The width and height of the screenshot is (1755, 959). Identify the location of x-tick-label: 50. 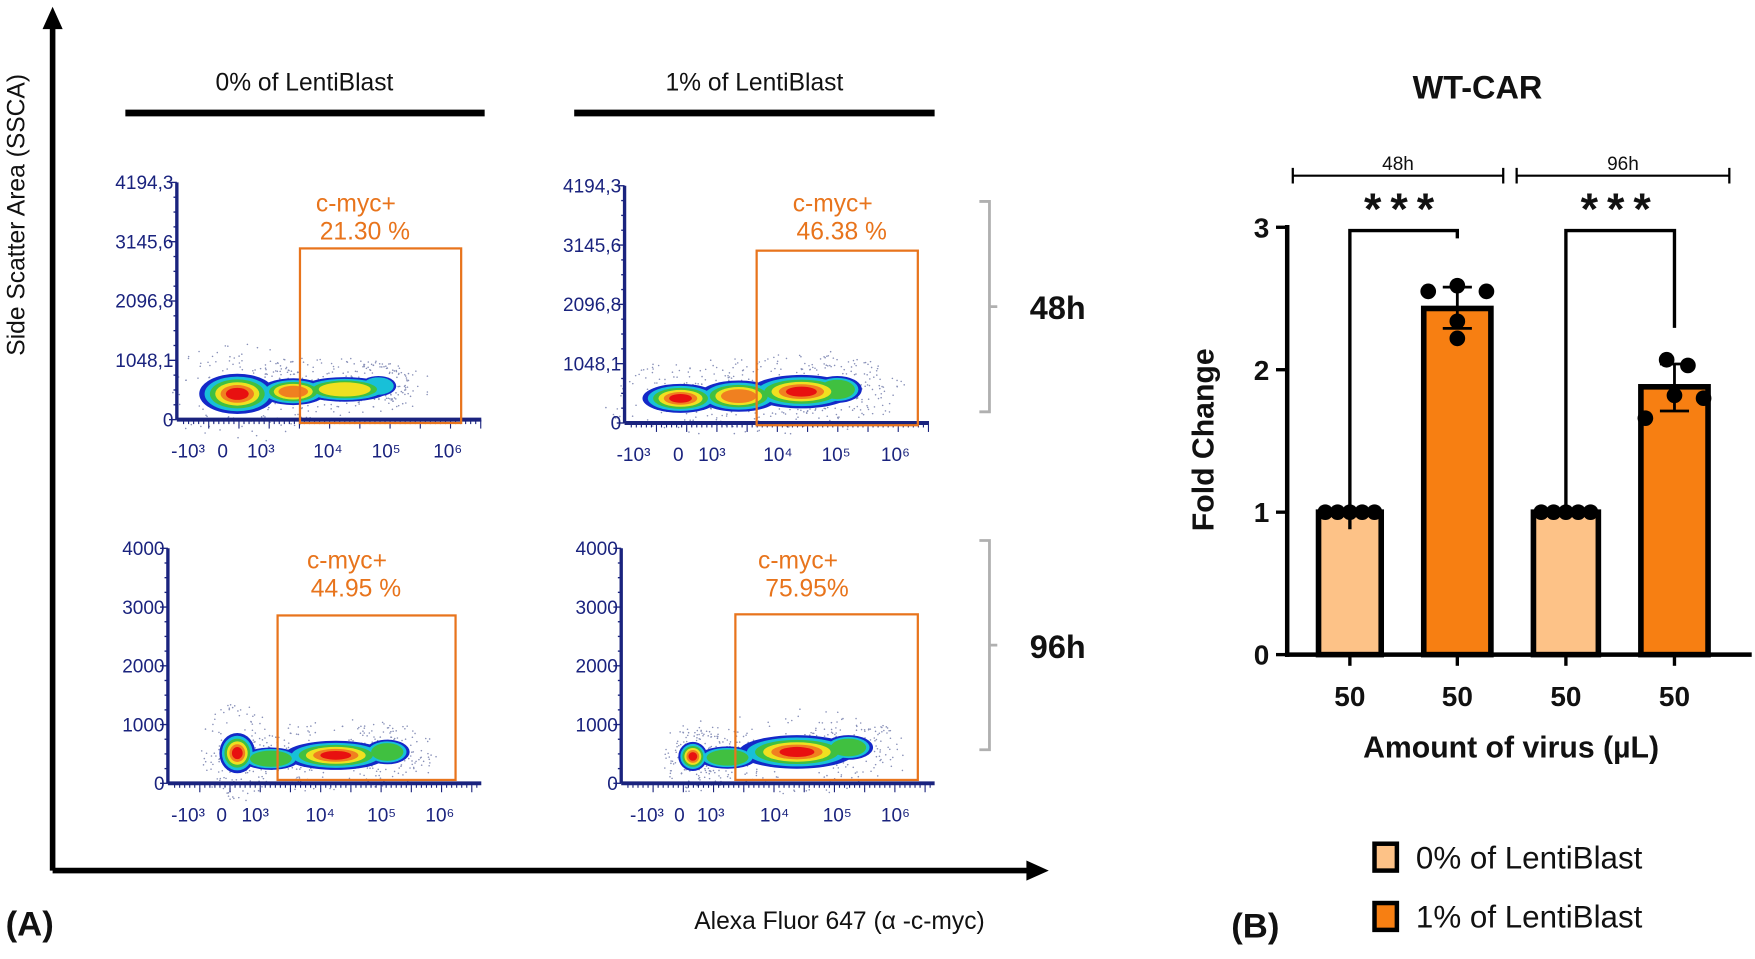
(1674, 696).